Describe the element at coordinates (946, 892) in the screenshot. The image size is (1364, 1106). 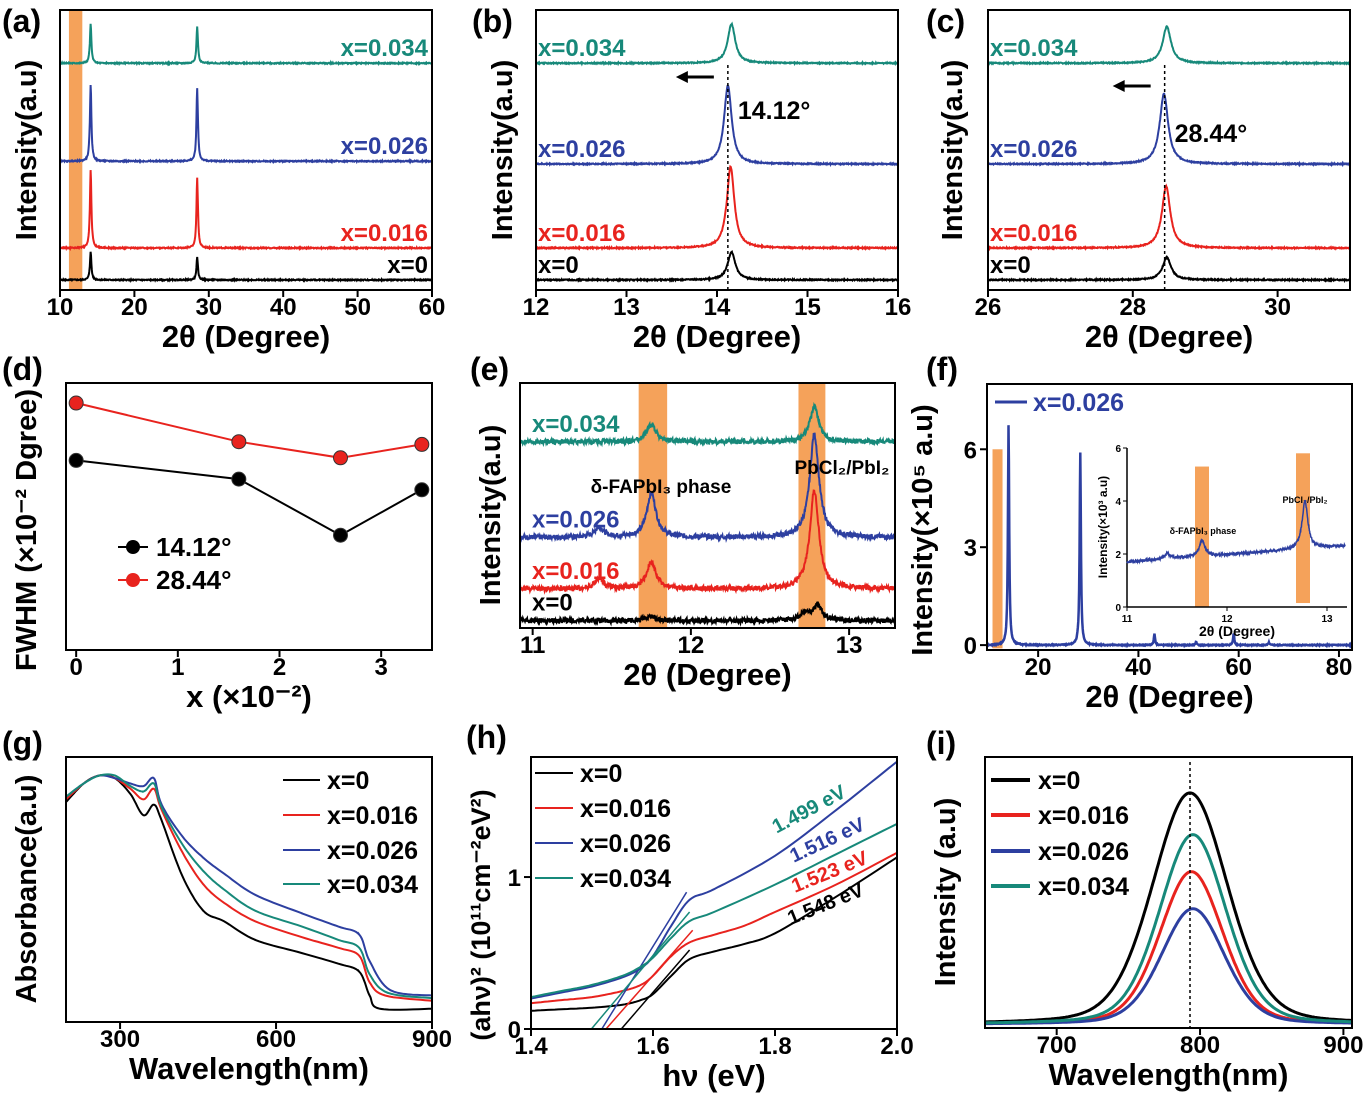
I see `y-axis-label: Intensity (a.u)` at that location.